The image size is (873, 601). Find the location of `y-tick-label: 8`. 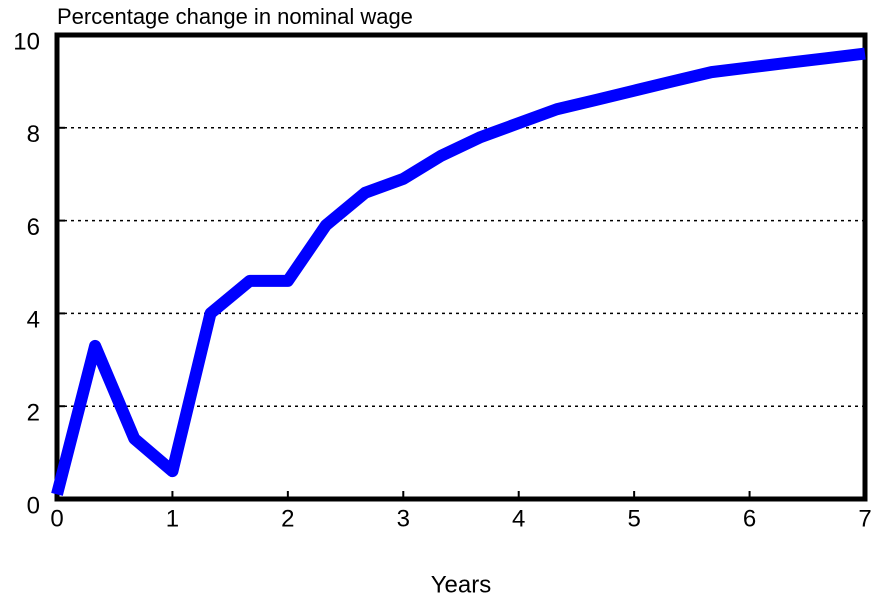

y-tick-label: 8 is located at coordinates (33, 134).